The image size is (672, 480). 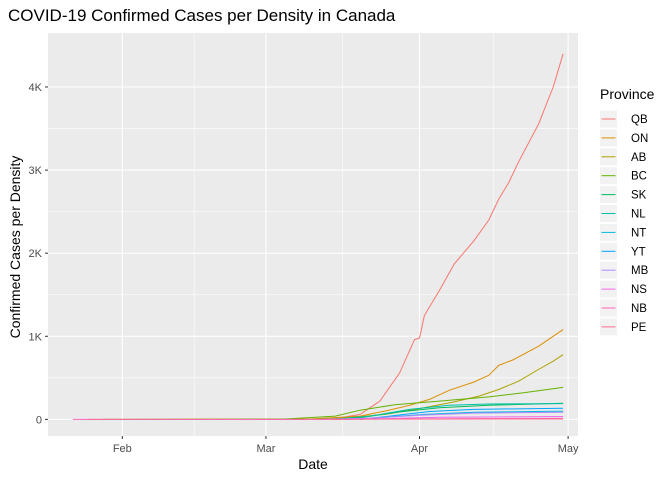 I want to click on y-tick-label: 3K, so click(x=36, y=171).